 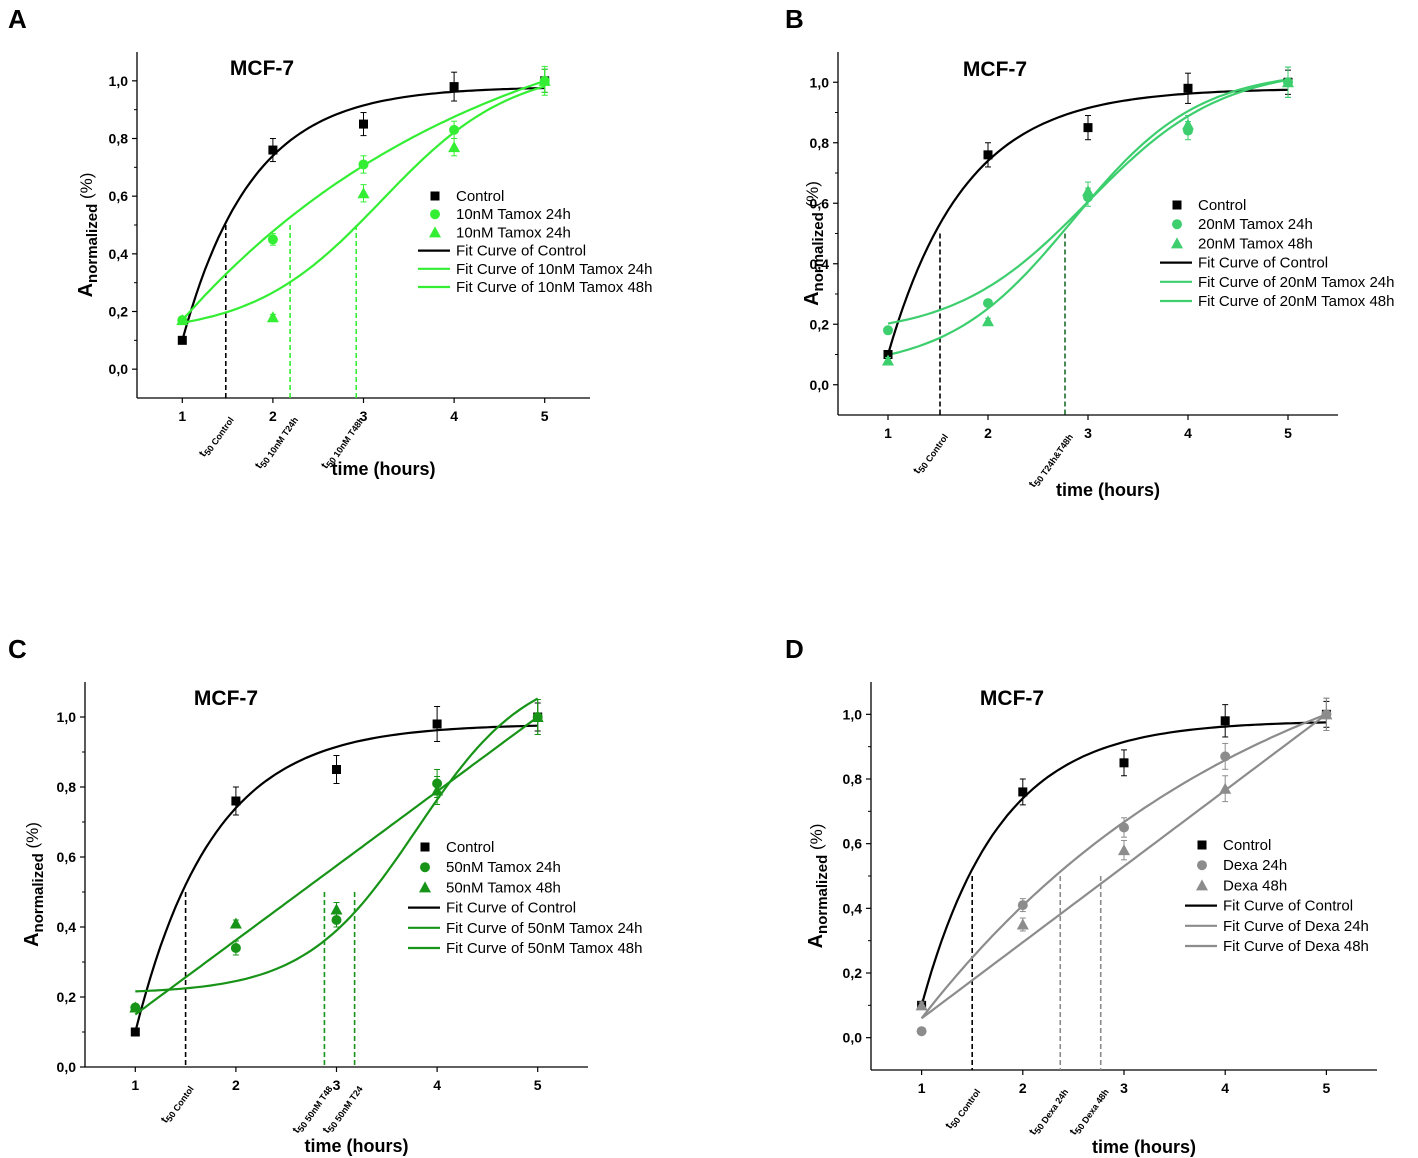 I want to click on panel-letter: B, so click(x=794, y=19).